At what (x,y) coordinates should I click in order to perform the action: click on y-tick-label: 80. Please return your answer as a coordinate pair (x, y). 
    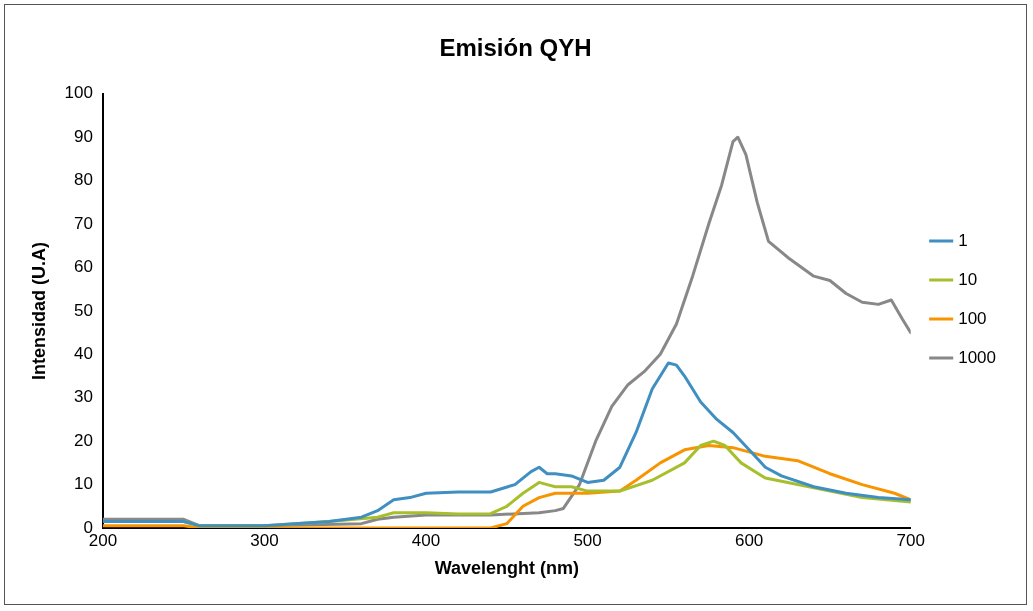
    Looking at the image, I should click on (83, 180).